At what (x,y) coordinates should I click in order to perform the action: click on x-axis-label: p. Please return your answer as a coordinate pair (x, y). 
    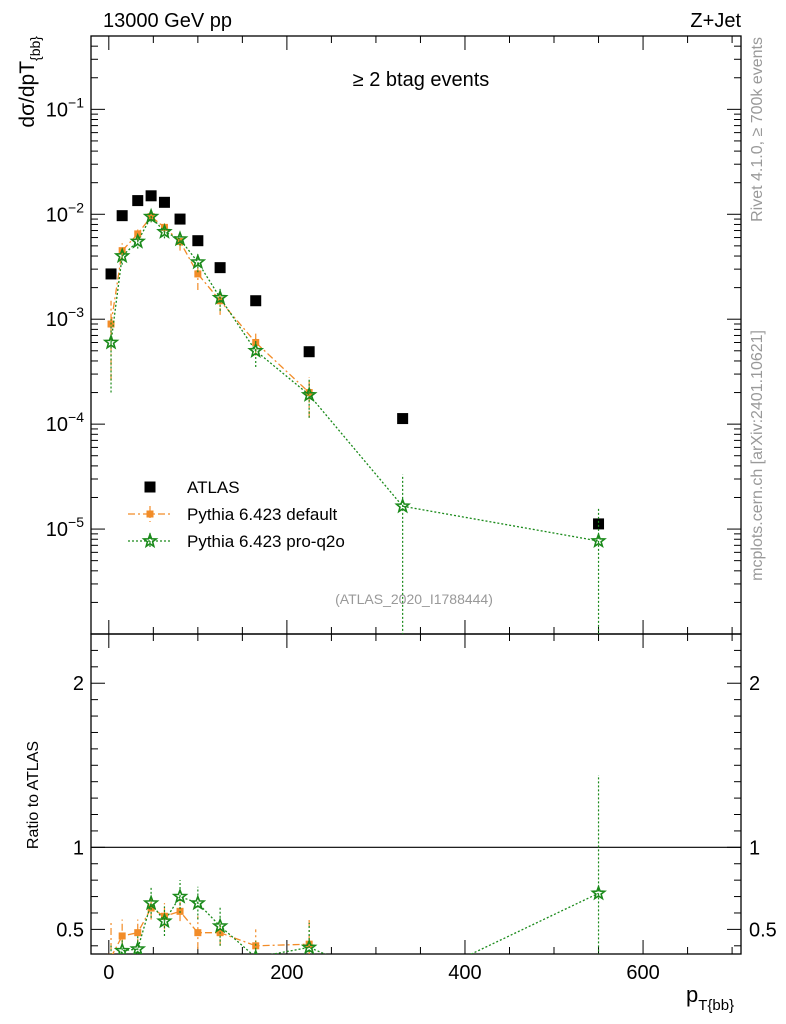
    Looking at the image, I should click on (692, 994).